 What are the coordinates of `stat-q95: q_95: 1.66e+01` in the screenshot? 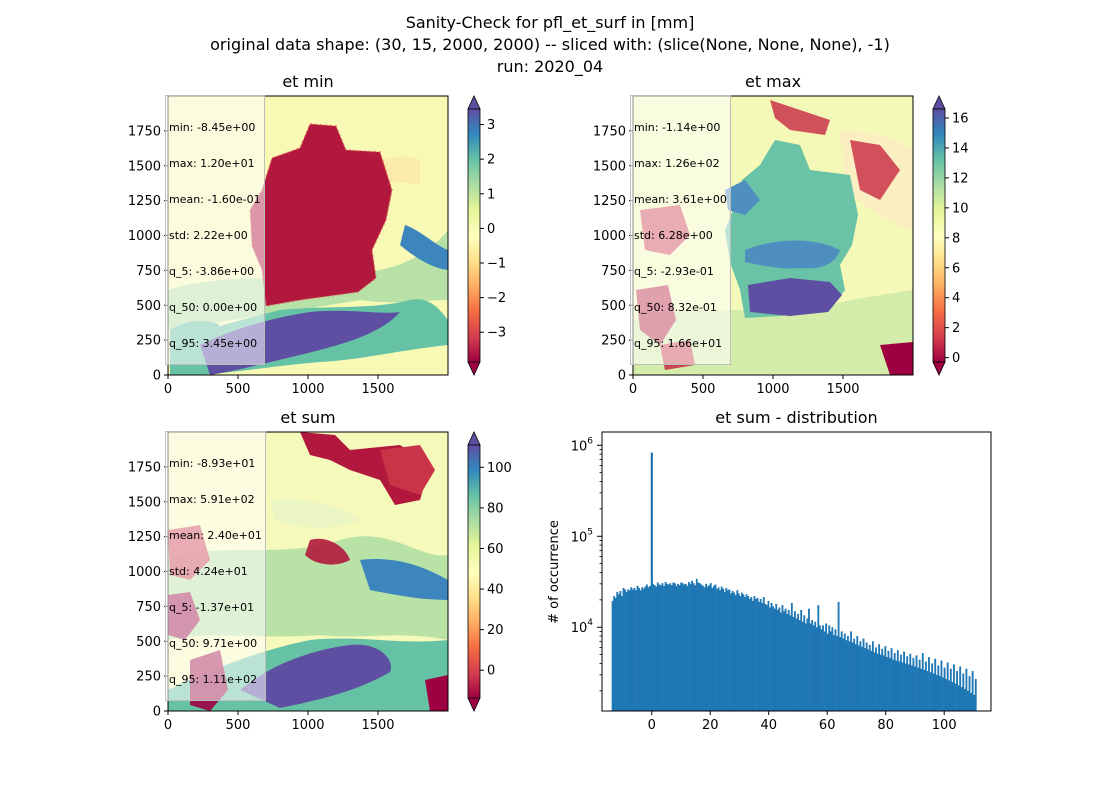 It's located at (678, 343).